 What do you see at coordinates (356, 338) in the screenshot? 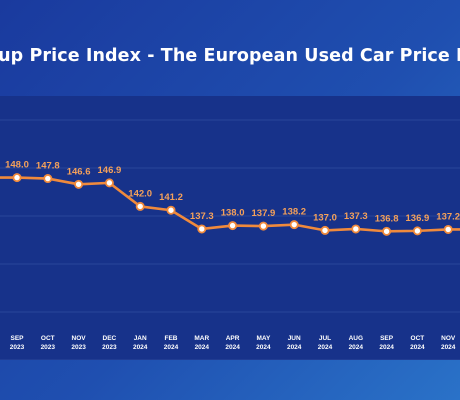
I see `x-tick-month: AUG` at bounding box center [356, 338].